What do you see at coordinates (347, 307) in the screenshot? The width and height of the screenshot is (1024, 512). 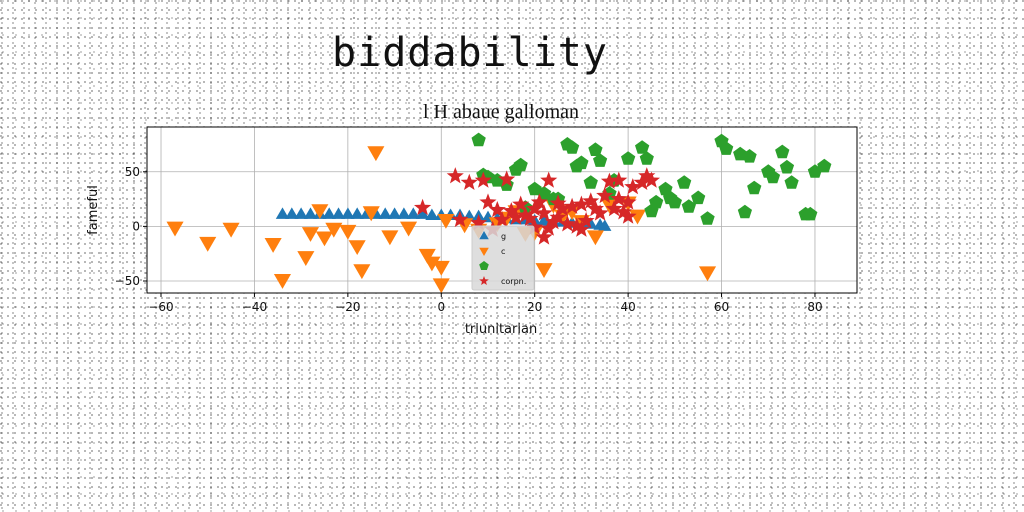 I see `x-tick-label: −20` at bounding box center [347, 307].